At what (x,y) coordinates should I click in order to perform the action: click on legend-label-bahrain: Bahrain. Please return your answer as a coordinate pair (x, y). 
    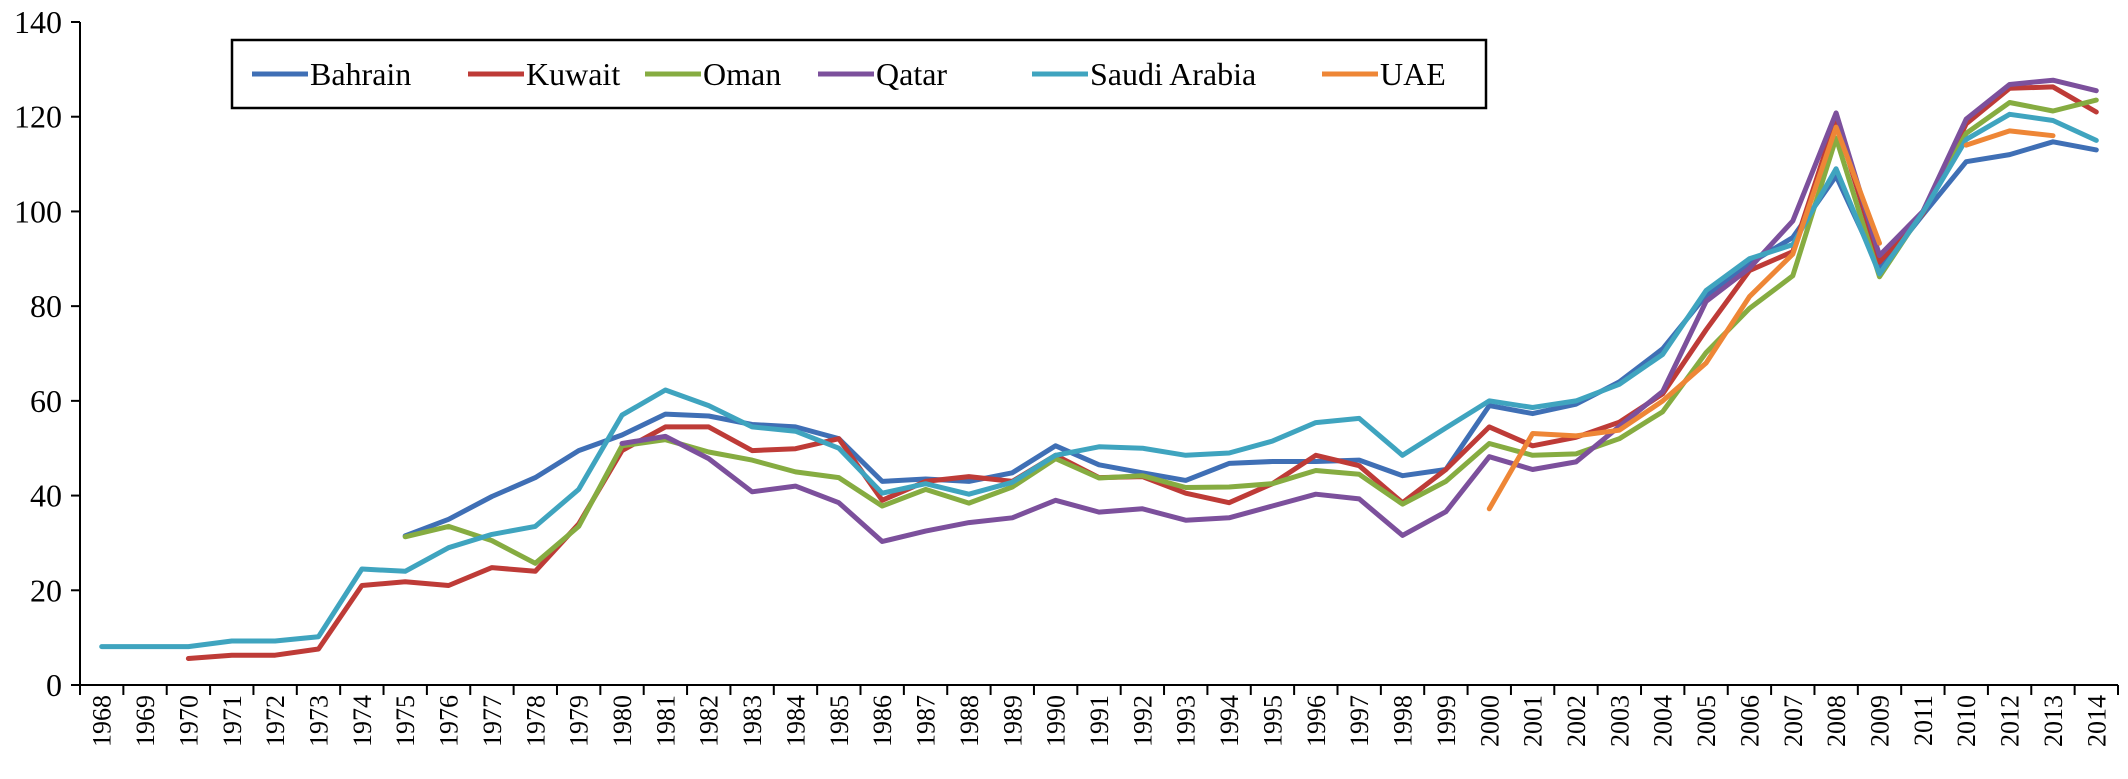
    Looking at the image, I should click on (360, 74).